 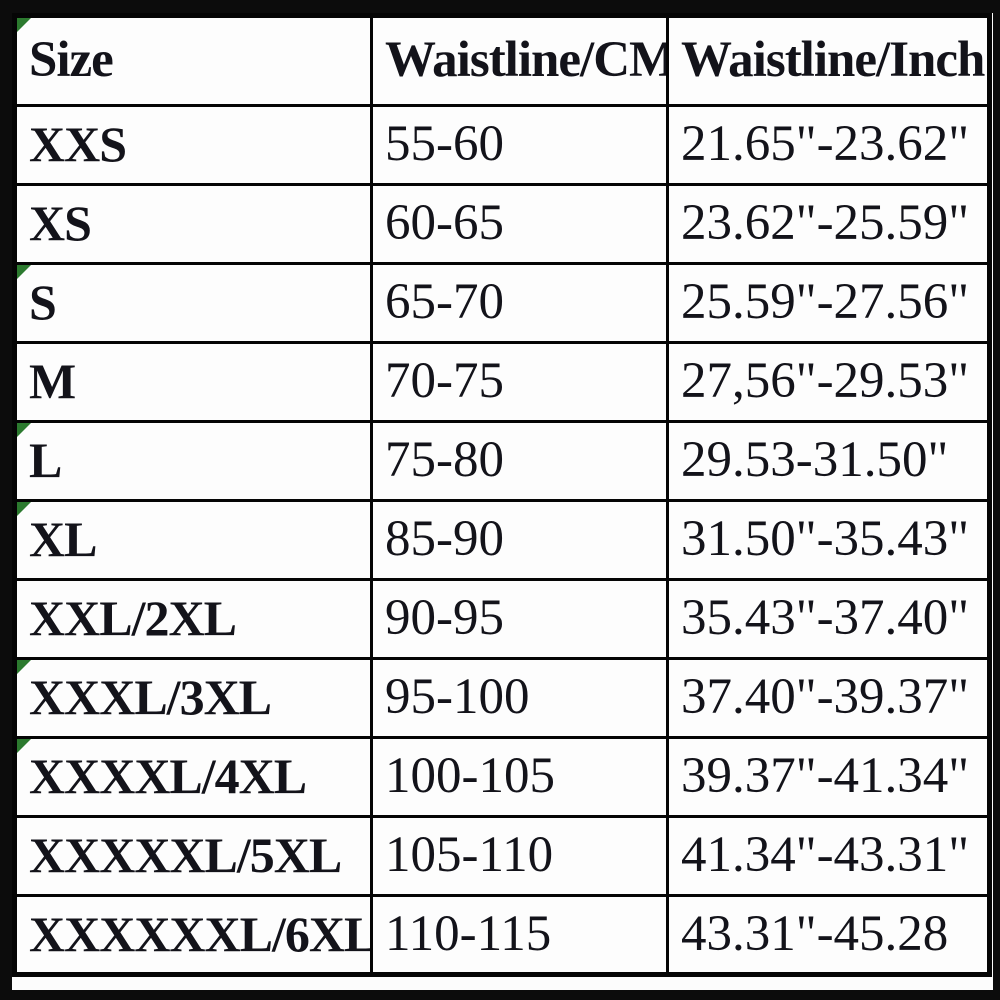 I want to click on table-row: XXXXXL/5XL 105-110 41.34"-43.31", so click(x=502, y=856).